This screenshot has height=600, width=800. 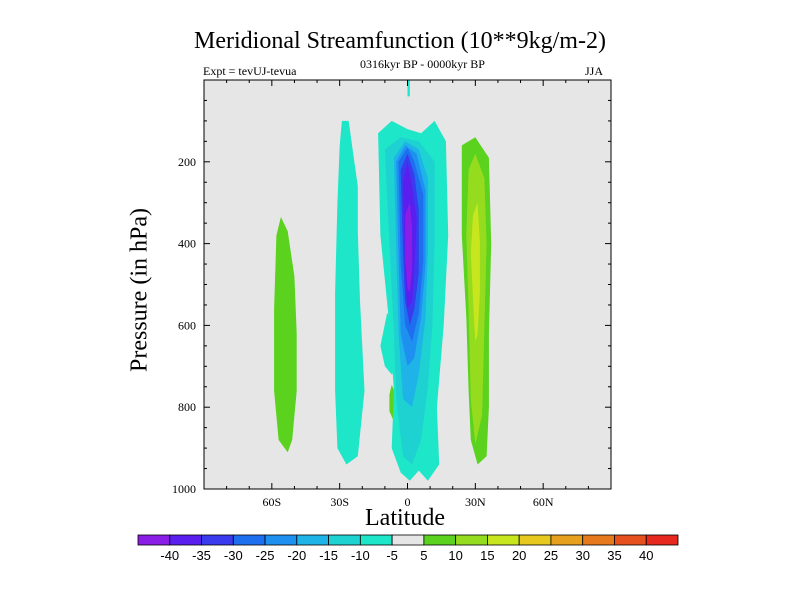 I want to click on x-tick-label: 60N, so click(x=543, y=502).